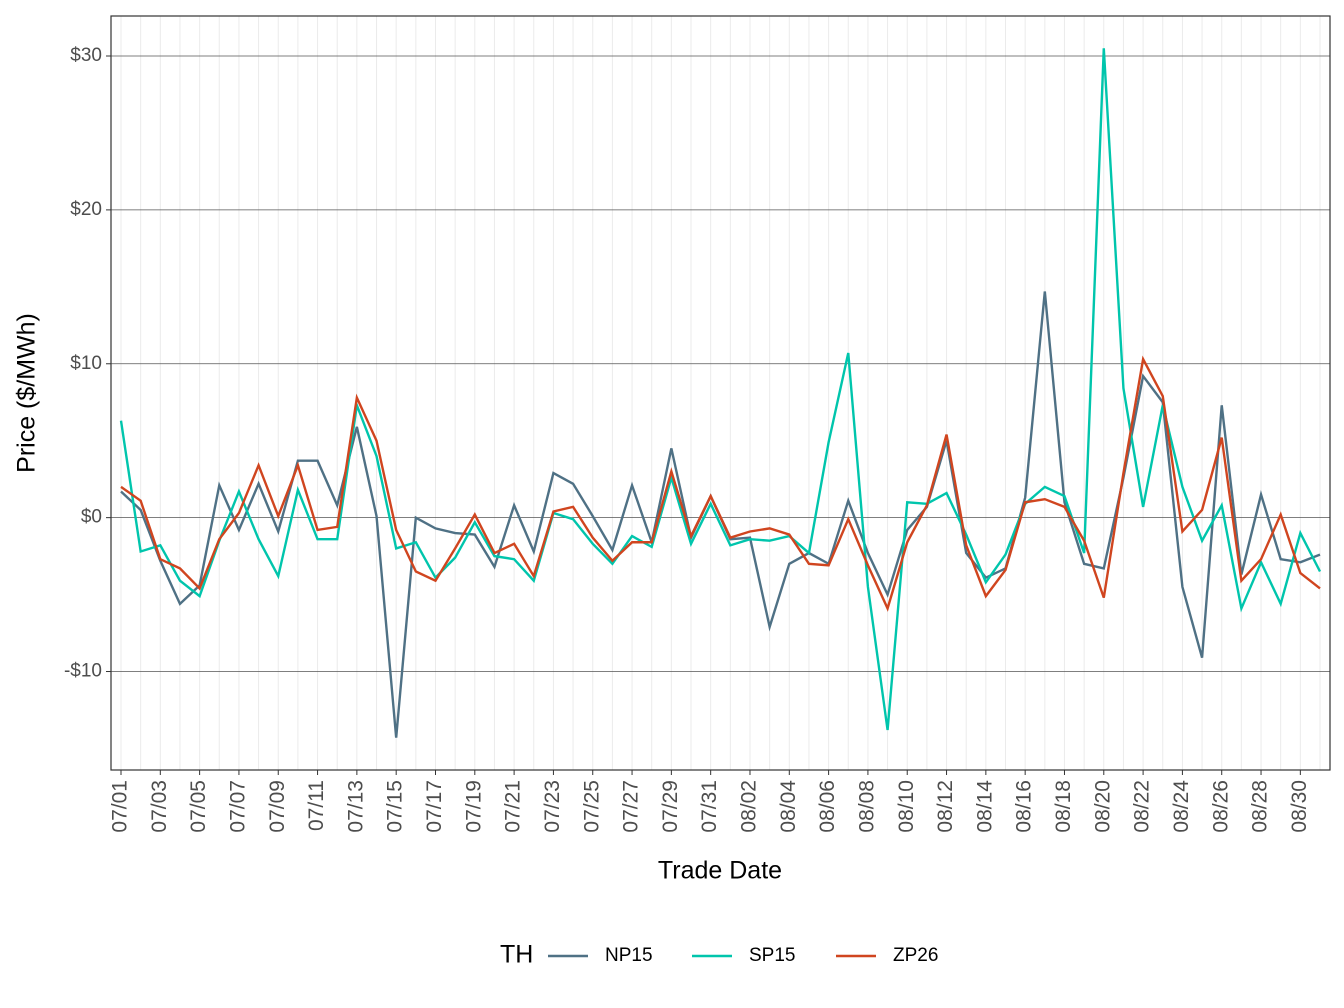 Image resolution: width=1344 pixels, height=1008 pixels. I want to click on x-tick-label: 08/20, so click(1102, 806).